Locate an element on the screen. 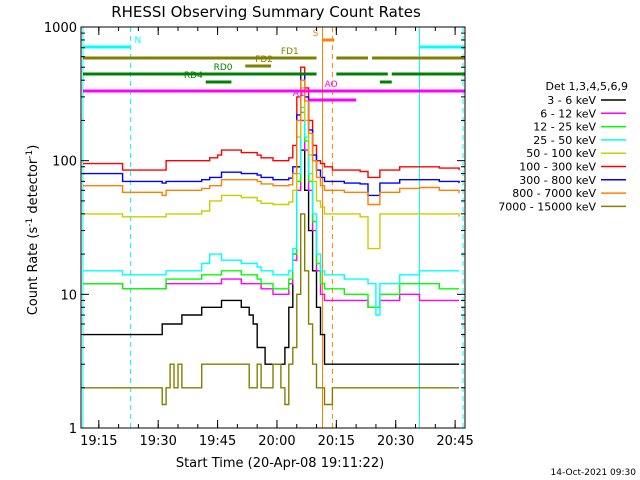 The height and width of the screenshot is (480, 640). x-tick-label-1: 19:30 is located at coordinates (157, 441).